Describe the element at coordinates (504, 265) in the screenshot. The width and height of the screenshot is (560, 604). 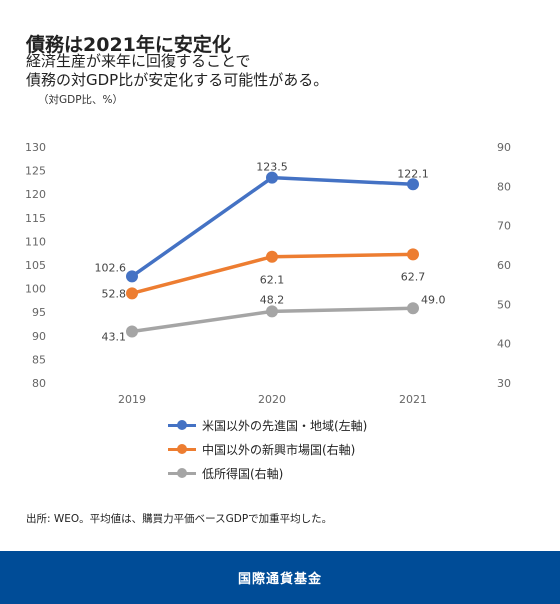
I see `y-right-tick-label: 60` at that location.